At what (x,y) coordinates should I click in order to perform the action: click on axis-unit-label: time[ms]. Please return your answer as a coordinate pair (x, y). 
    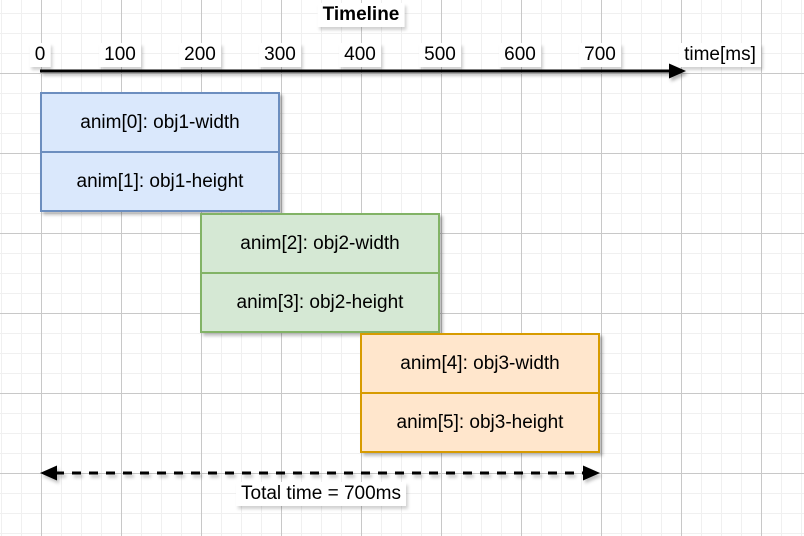
    Looking at the image, I should click on (720, 55).